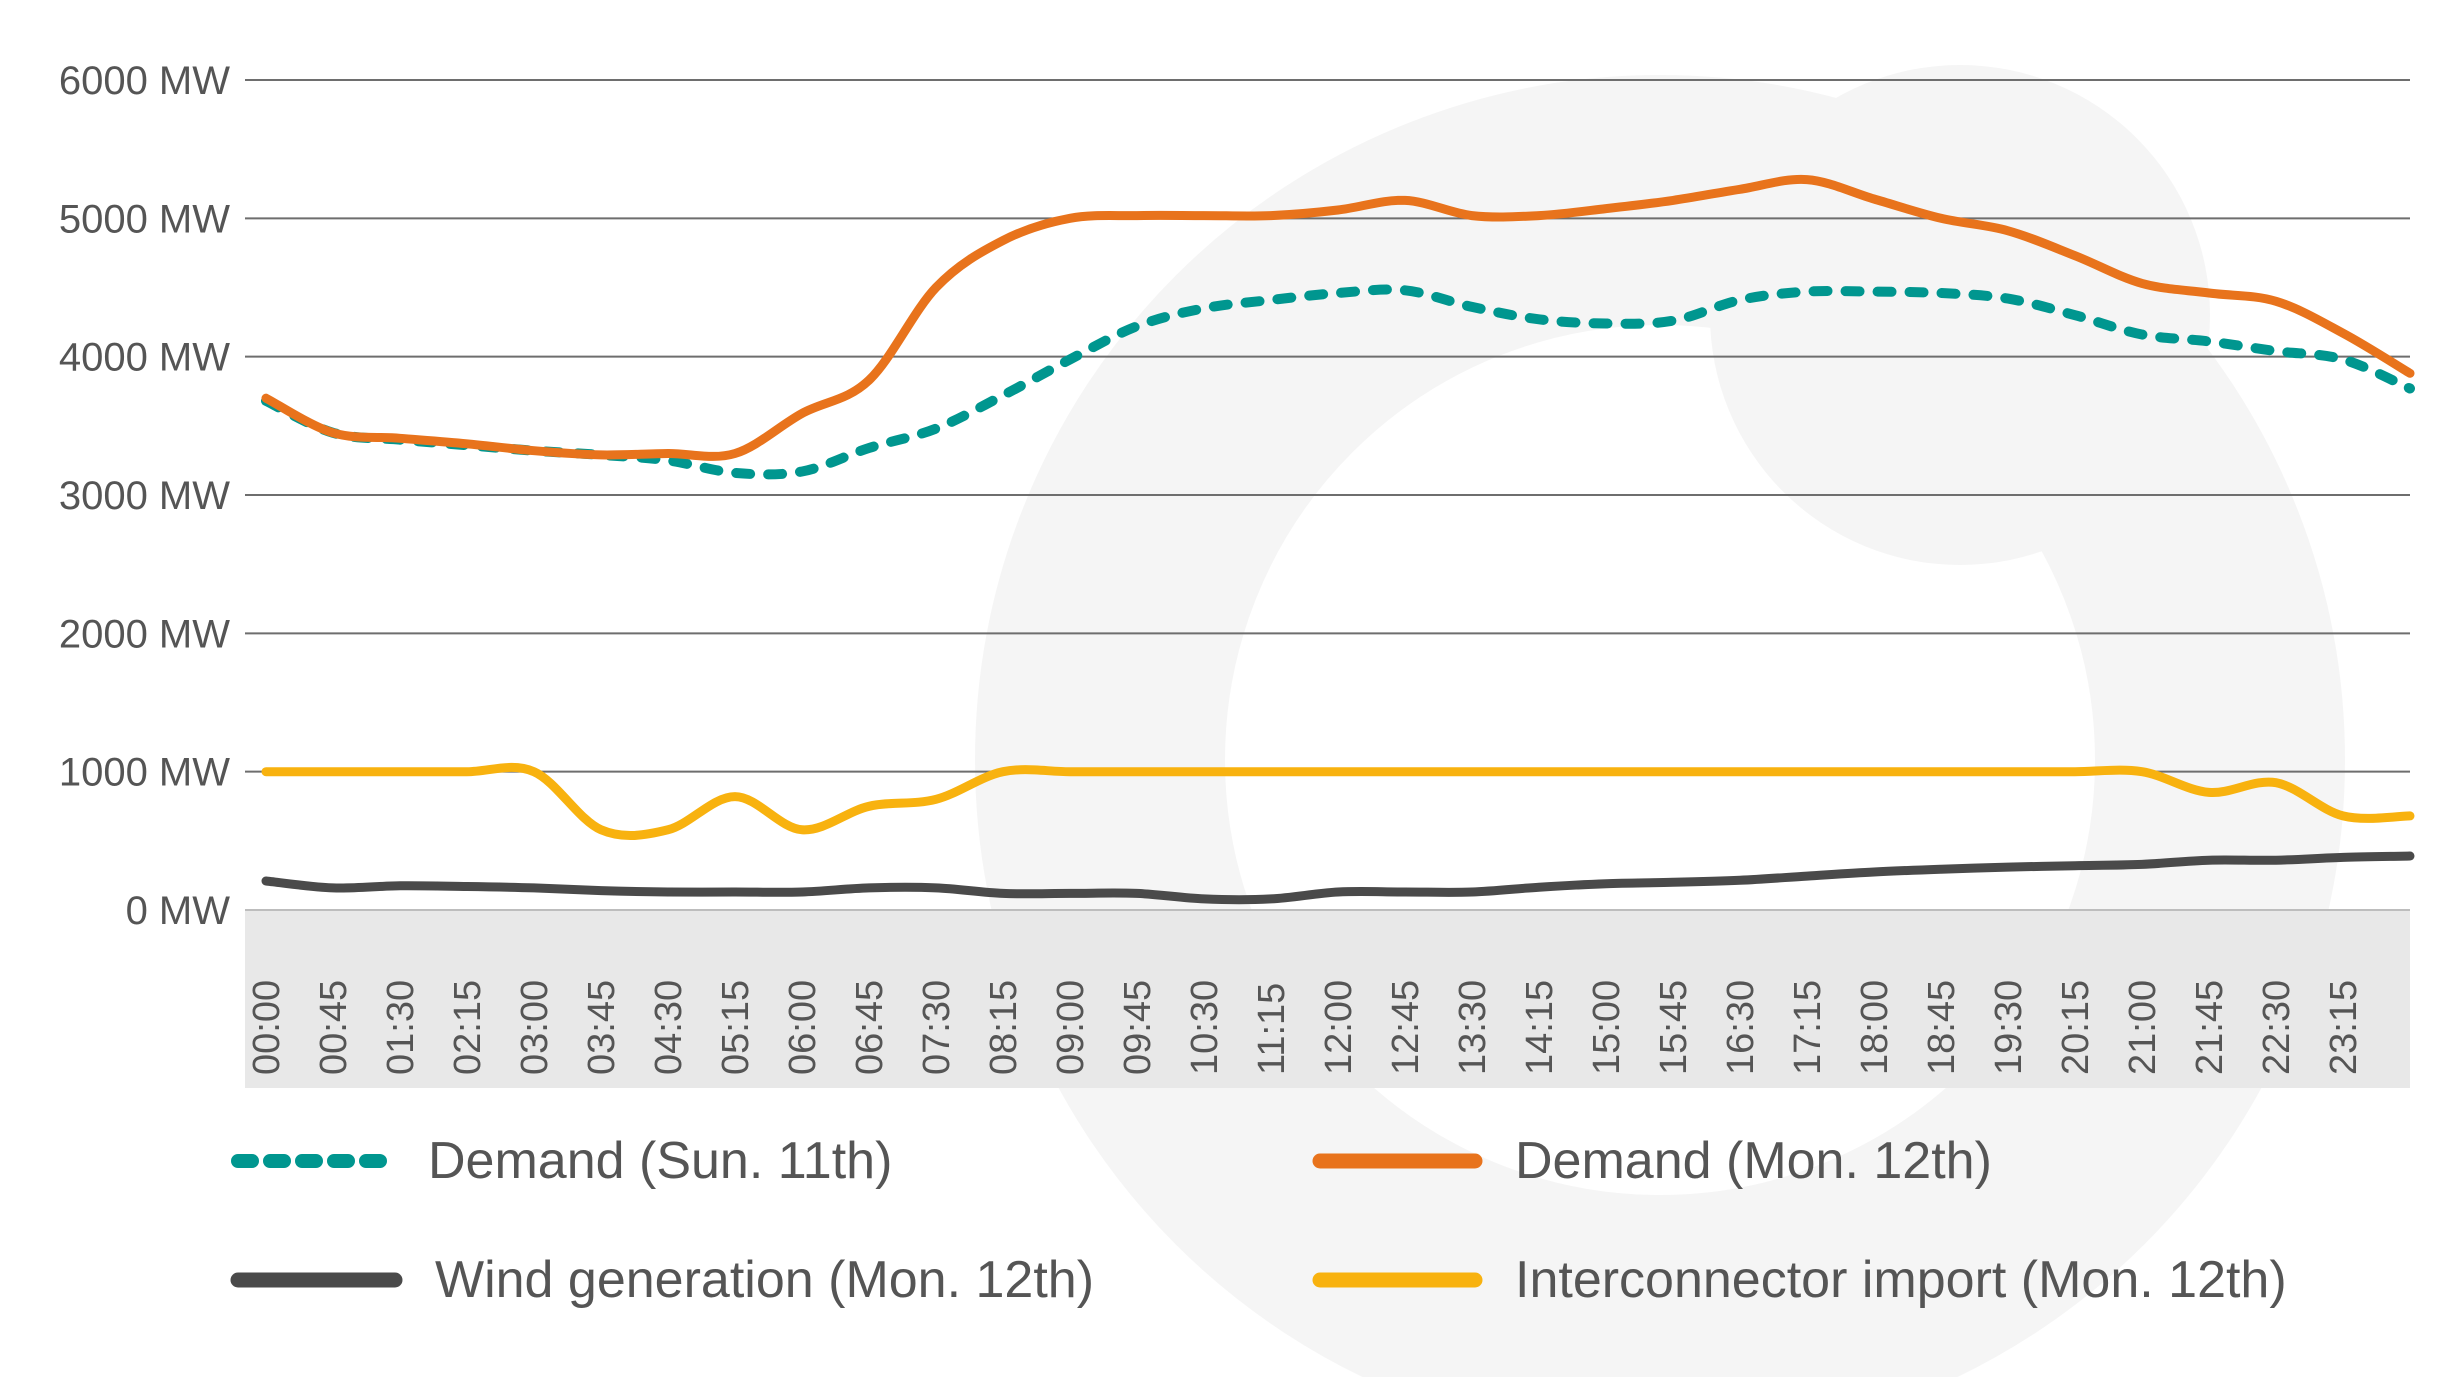 The image size is (2457, 1382). What do you see at coordinates (1875, 1027) in the screenshot?
I see `x-tick-label: 18:00` at bounding box center [1875, 1027].